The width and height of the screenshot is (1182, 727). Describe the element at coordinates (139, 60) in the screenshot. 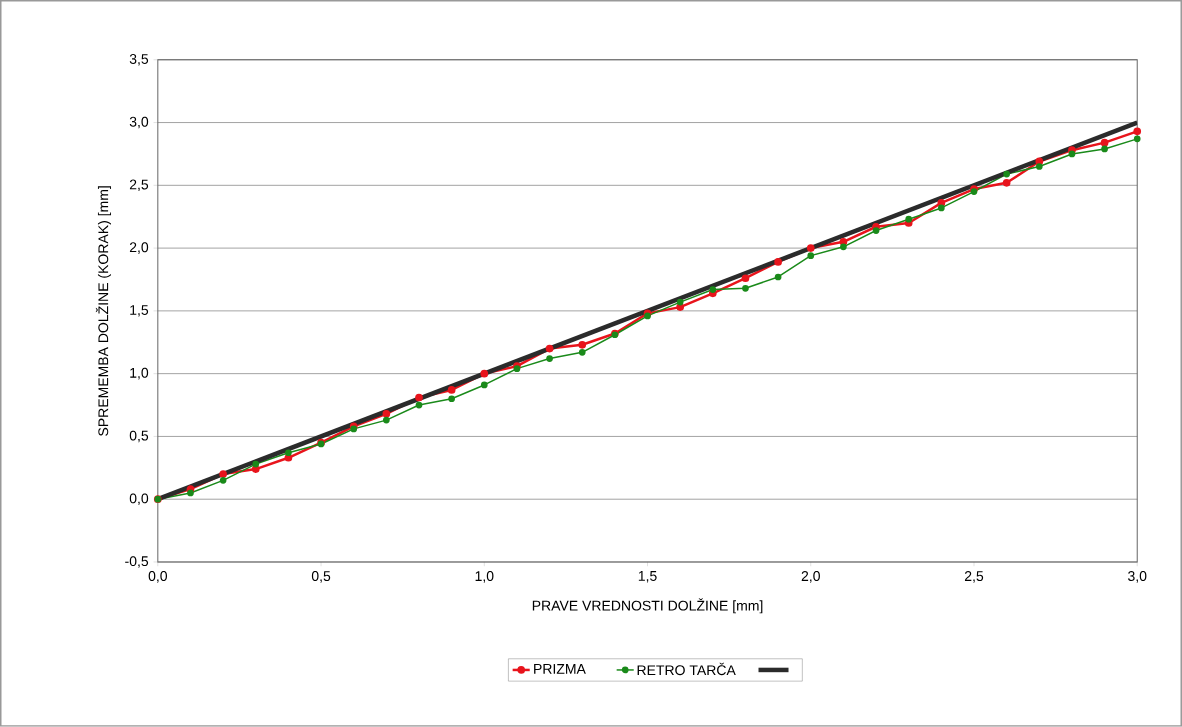

I see `y-tick-label: 3,5` at that location.